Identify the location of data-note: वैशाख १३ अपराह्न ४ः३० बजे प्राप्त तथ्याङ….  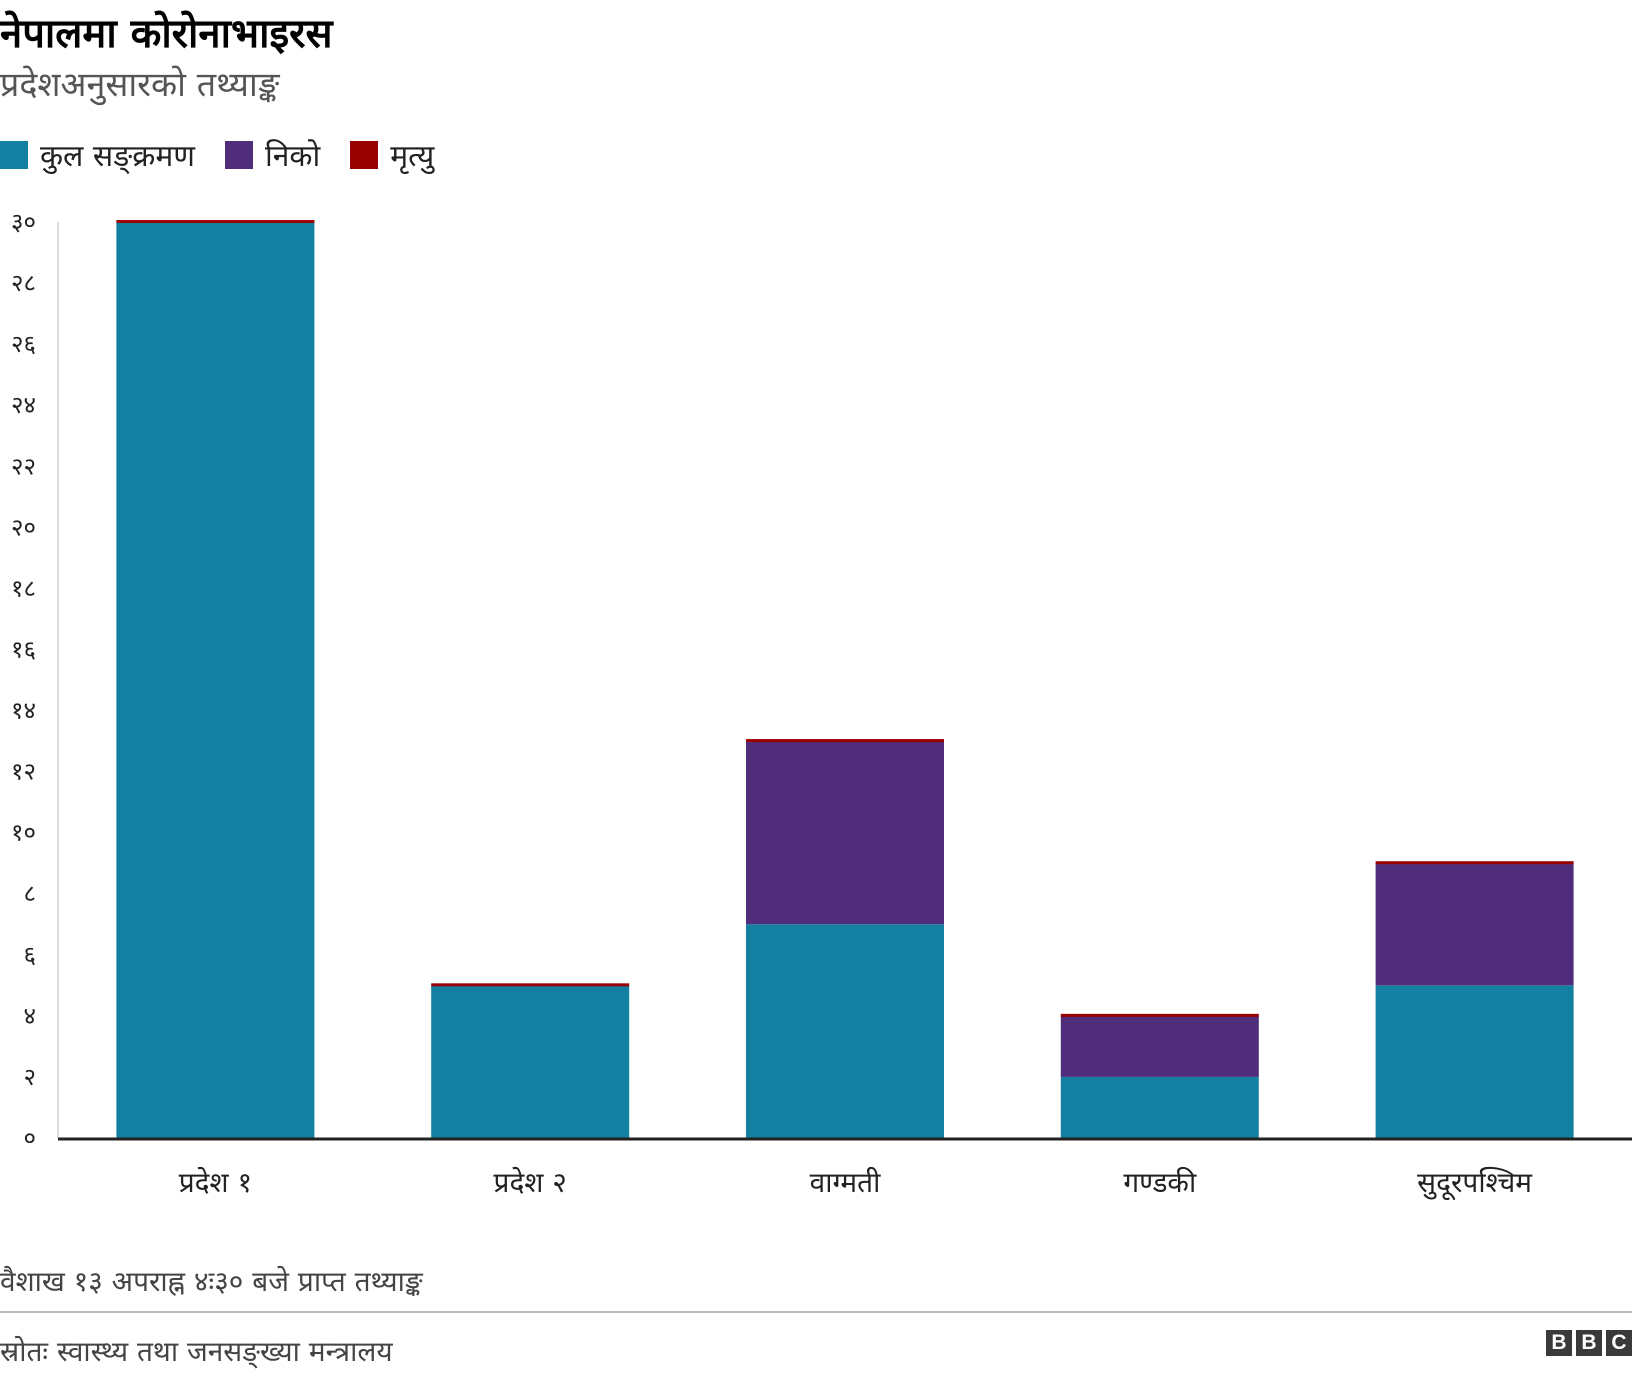
(211, 1281).